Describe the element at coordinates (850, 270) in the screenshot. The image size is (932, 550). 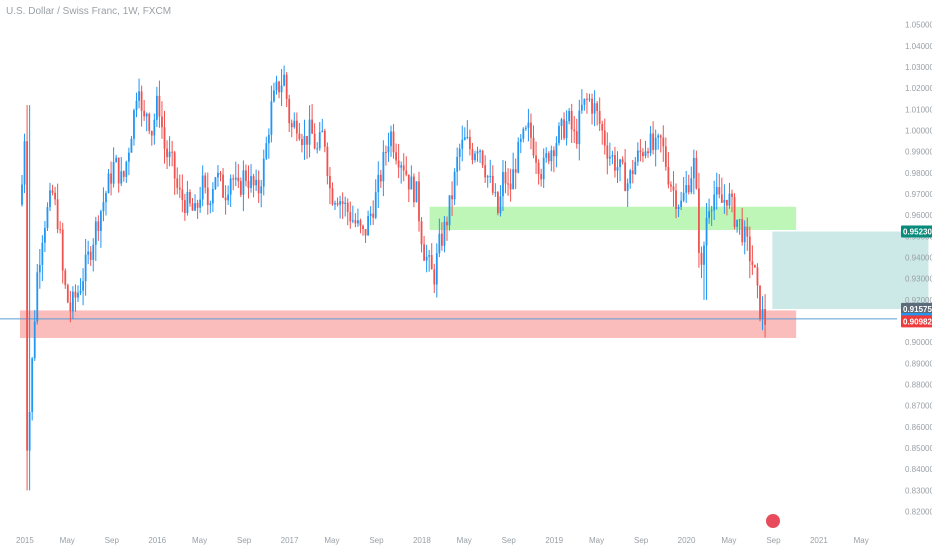
I see `target-zone-teal` at that location.